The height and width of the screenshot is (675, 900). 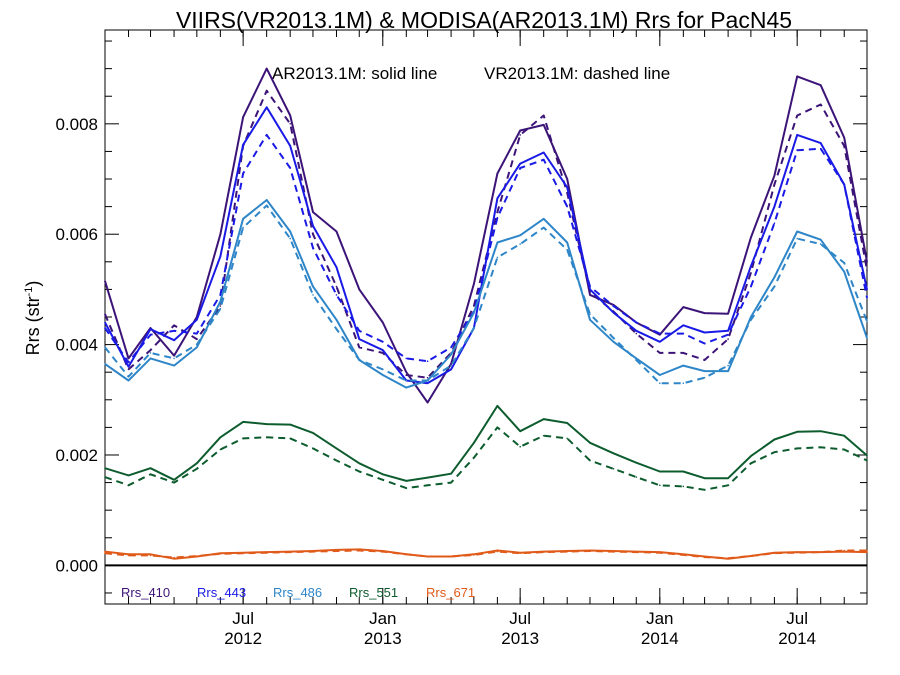 I want to click on legend-item-rrs-486: Rrs_486, so click(x=297, y=592).